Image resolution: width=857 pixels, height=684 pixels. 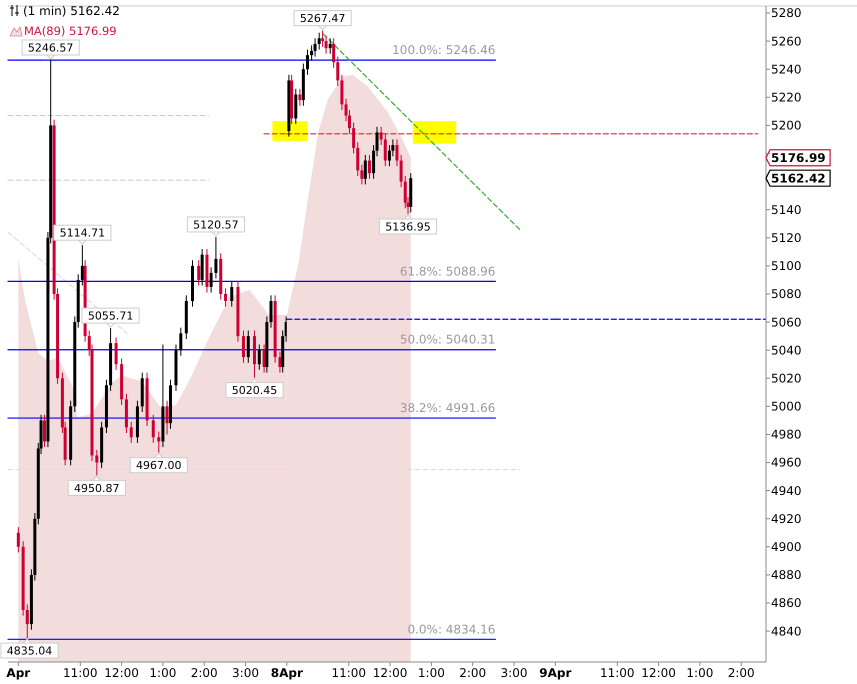 What do you see at coordinates (798, 158) in the screenshot?
I see `y-tick-label: 5176.99` at bounding box center [798, 158].